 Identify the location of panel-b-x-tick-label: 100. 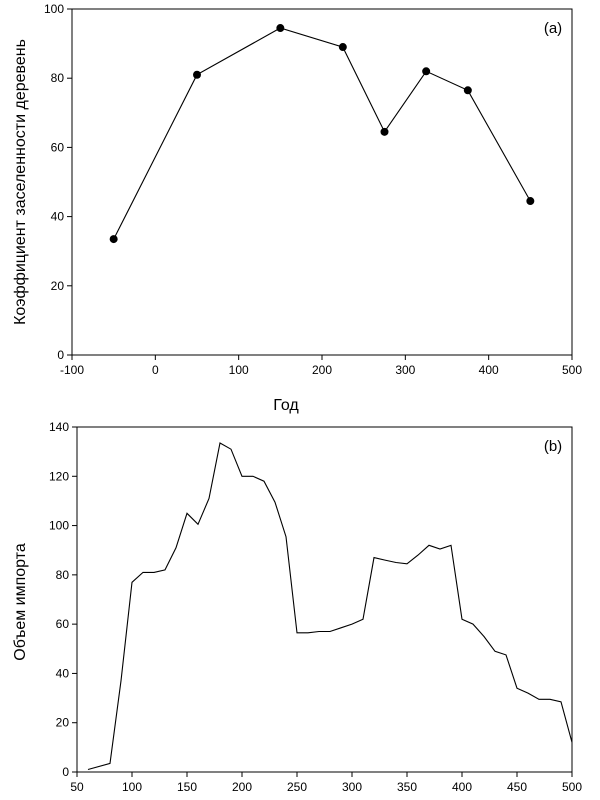
(132, 787).